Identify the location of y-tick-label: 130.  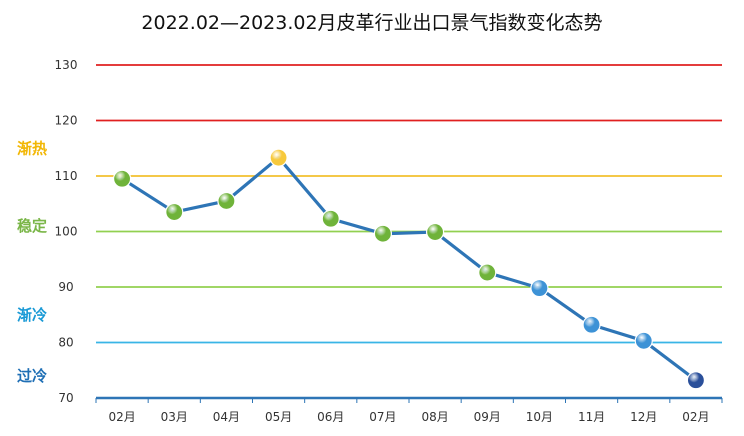
(66, 65).